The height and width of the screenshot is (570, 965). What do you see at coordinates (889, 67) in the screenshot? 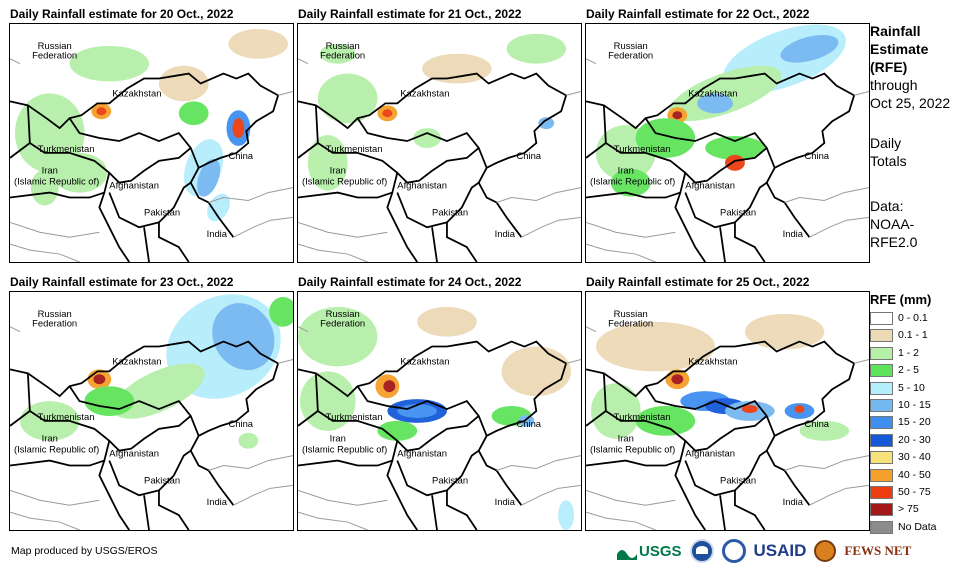
I see `side-title-line-3: (RFE)` at bounding box center [889, 67].